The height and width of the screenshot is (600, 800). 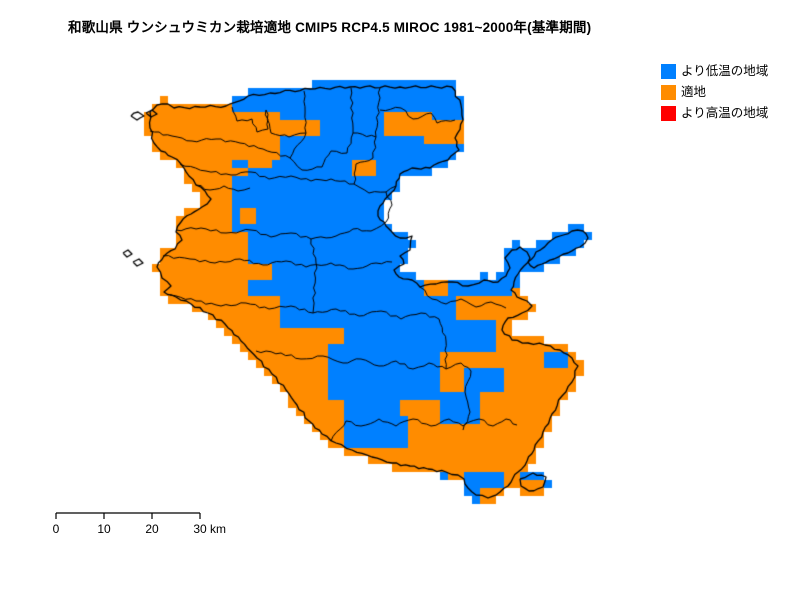 What do you see at coordinates (725, 113) in the screenshot?
I see `legend-item-label: より高温の地域` at bounding box center [725, 113].